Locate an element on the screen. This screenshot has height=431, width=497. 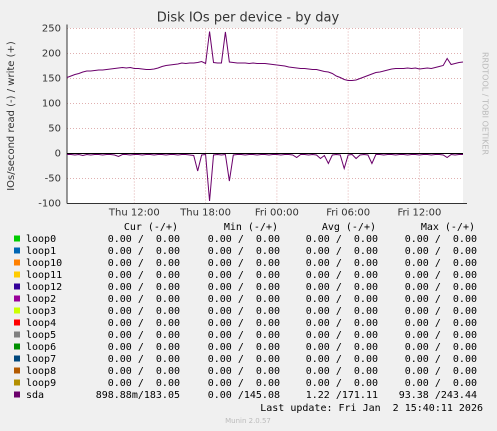
legend-value: 0.00 /145.08 is located at coordinates (244, 395).